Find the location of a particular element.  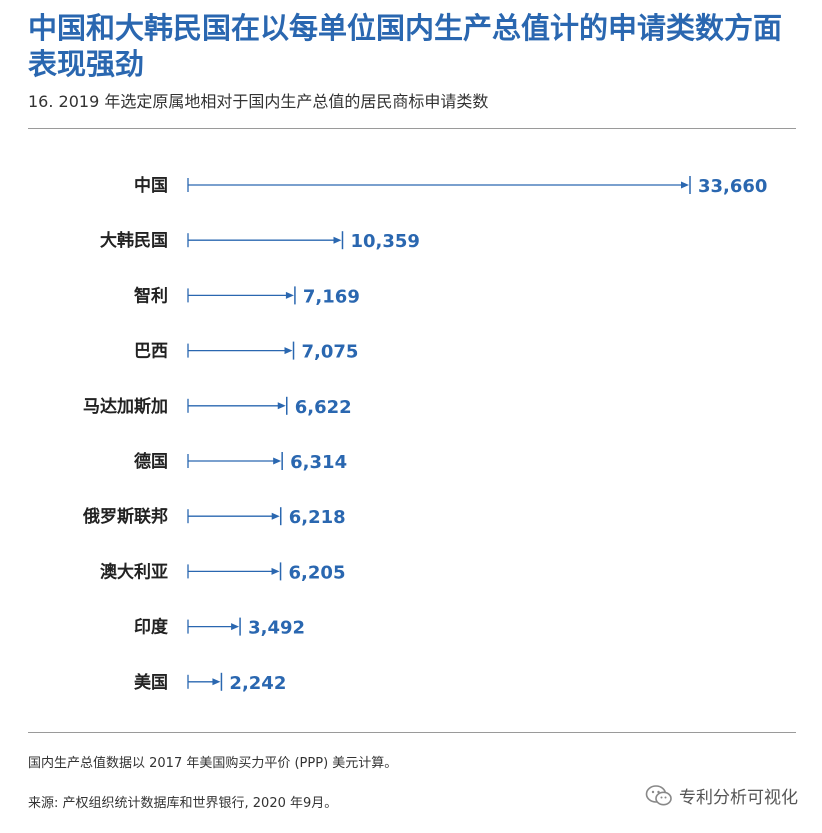

category-label: 美国 is located at coordinates (151, 682).